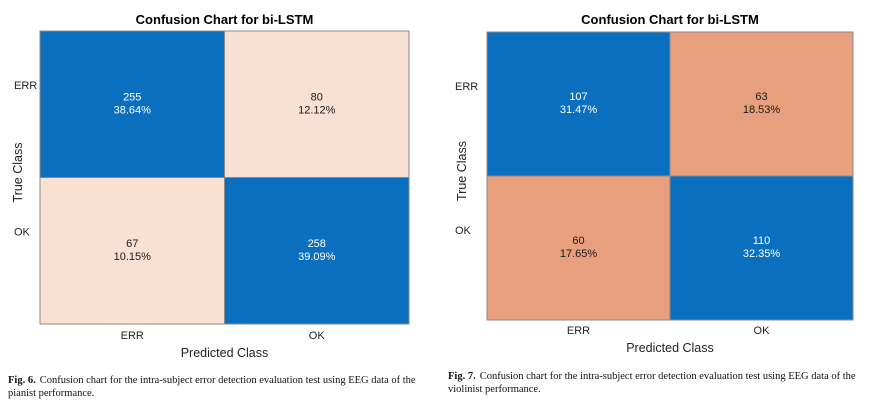 This screenshot has height=407, width=881. I want to click on cell-count: 110, so click(762, 241).